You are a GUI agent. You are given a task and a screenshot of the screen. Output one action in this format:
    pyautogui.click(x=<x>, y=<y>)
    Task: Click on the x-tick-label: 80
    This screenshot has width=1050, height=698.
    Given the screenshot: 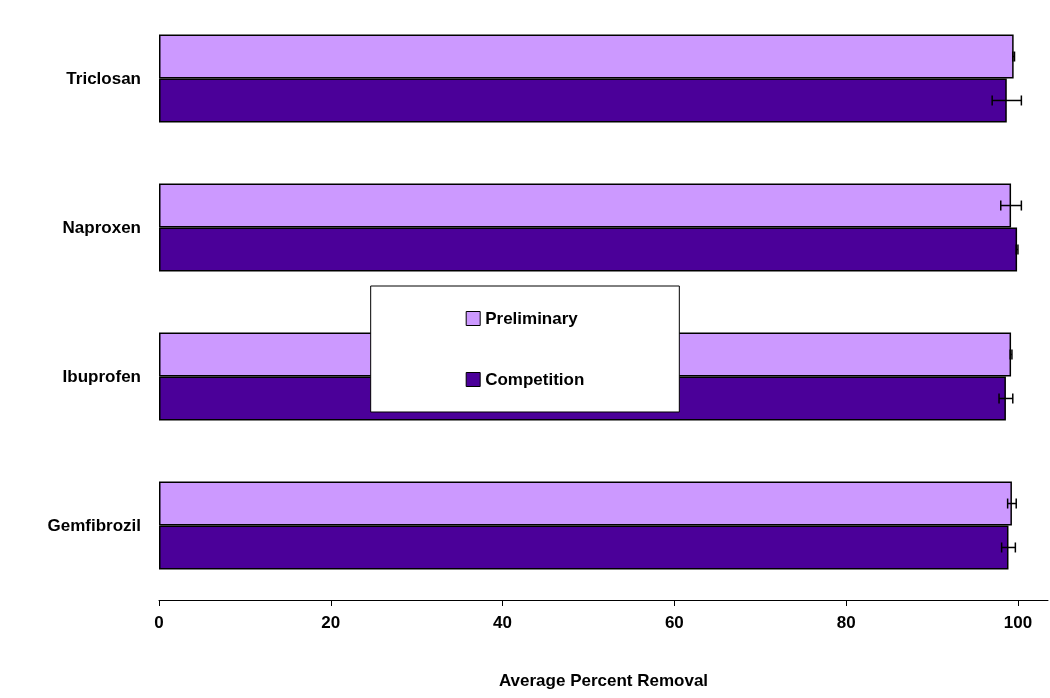 What is the action you would take?
    pyautogui.click(x=846, y=622)
    